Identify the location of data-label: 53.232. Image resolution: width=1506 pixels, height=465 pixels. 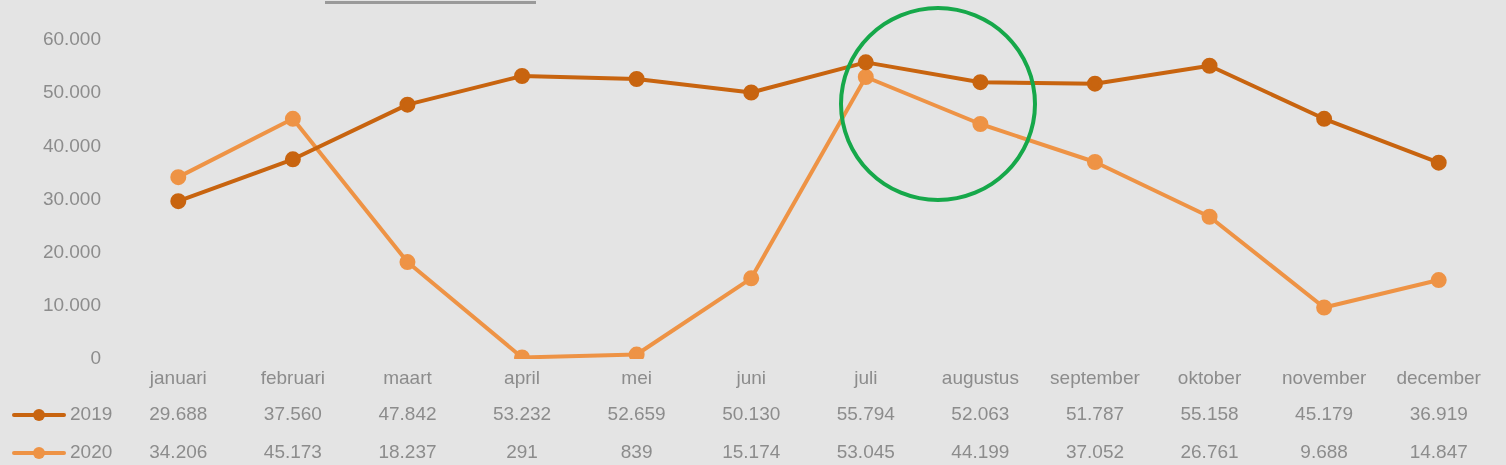
(522, 414).